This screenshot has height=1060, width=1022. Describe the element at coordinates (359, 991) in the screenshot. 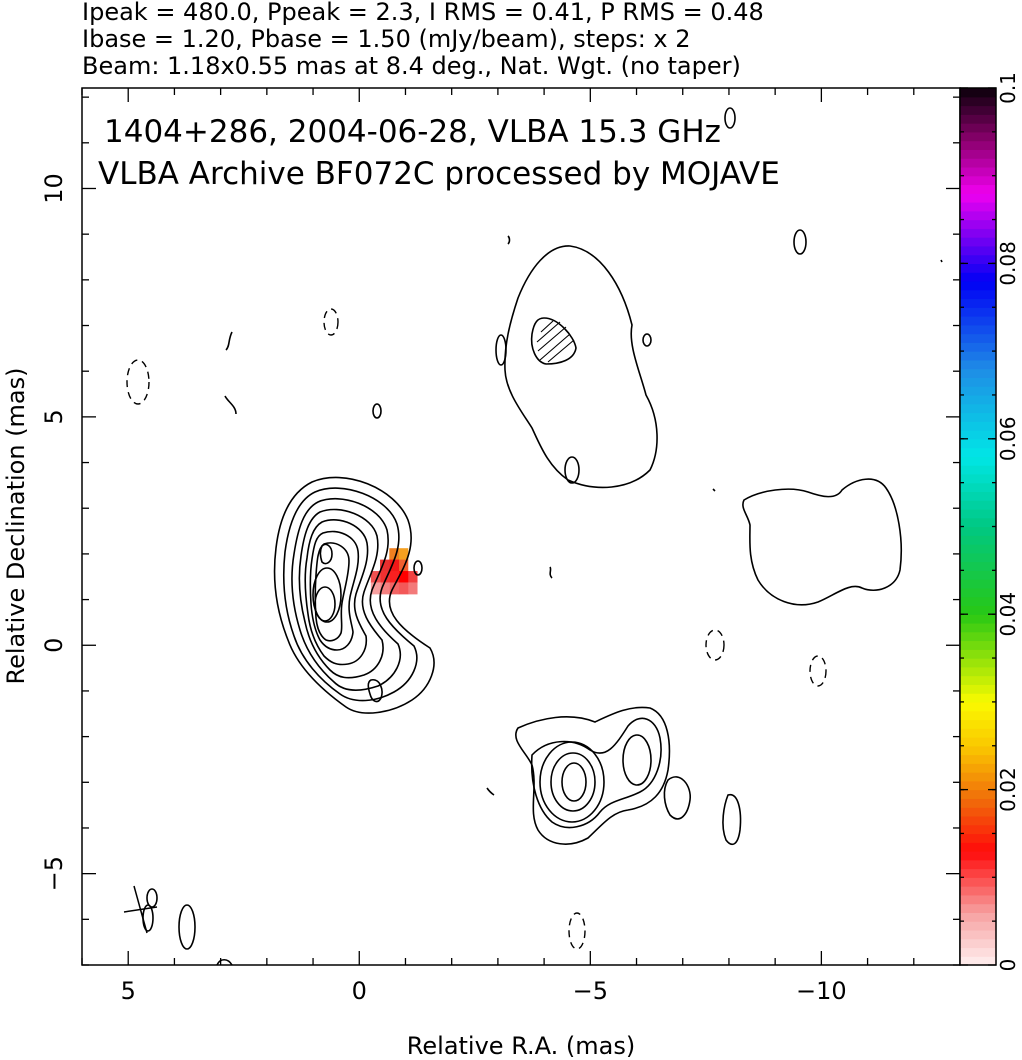

I see `x-tick-label: 0` at that location.